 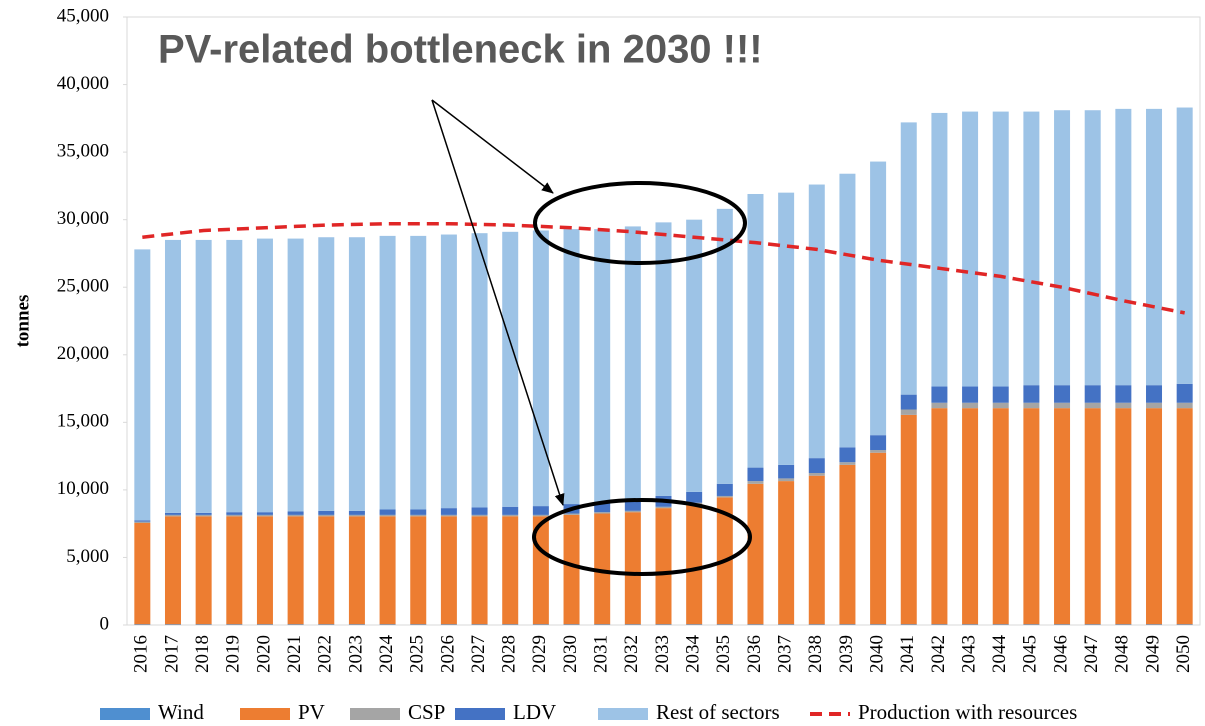 I want to click on y-tick-label: 20,000, so click(x=83, y=353).